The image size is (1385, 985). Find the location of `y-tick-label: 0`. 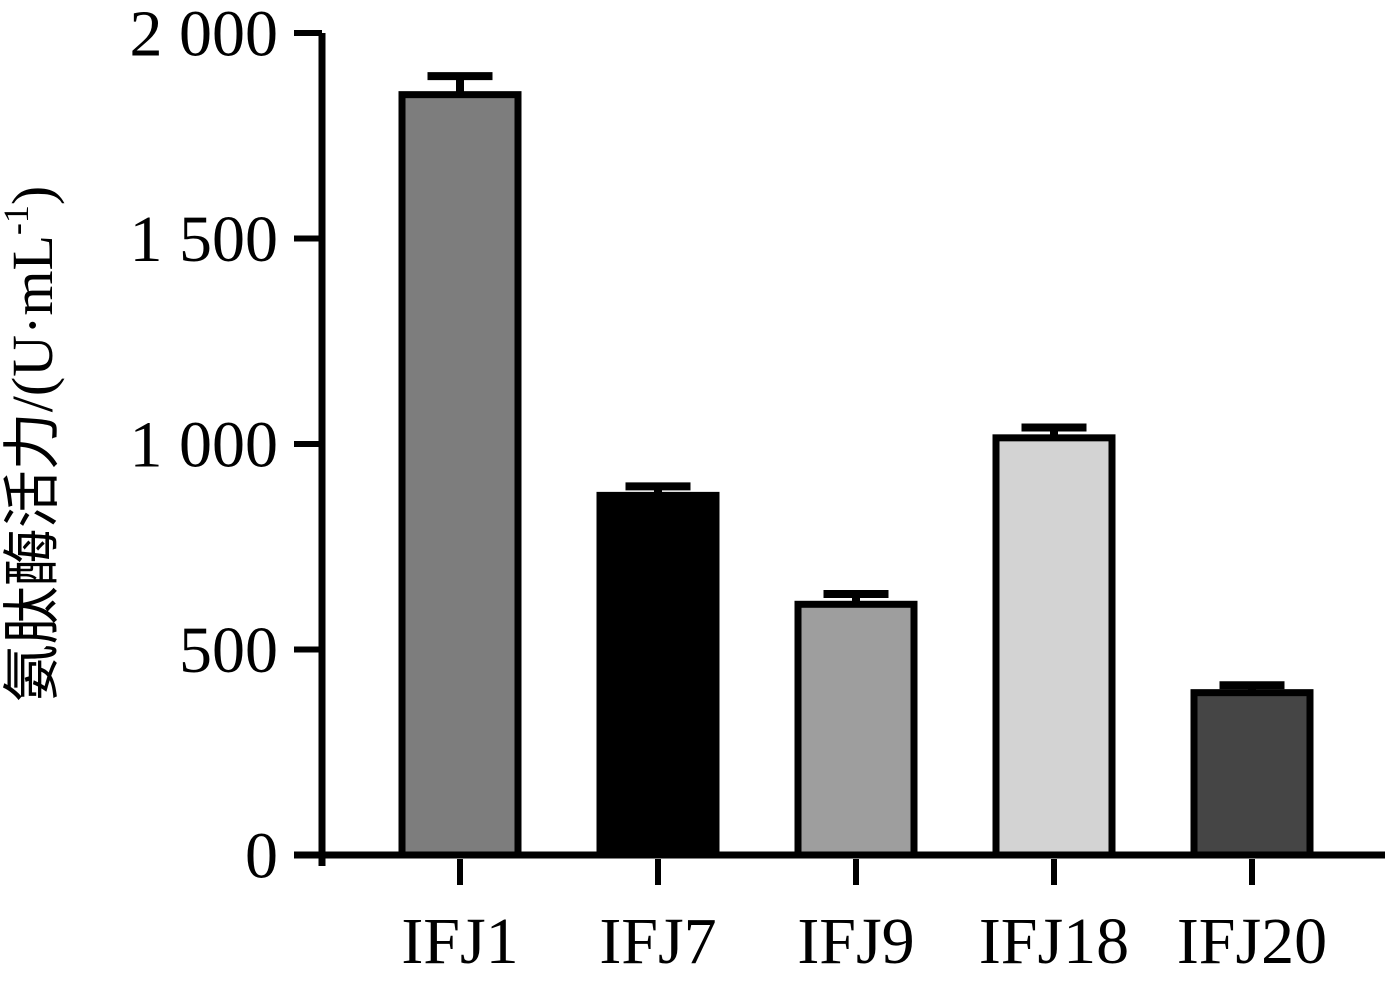

y-tick-label: 0 is located at coordinates (261, 856).